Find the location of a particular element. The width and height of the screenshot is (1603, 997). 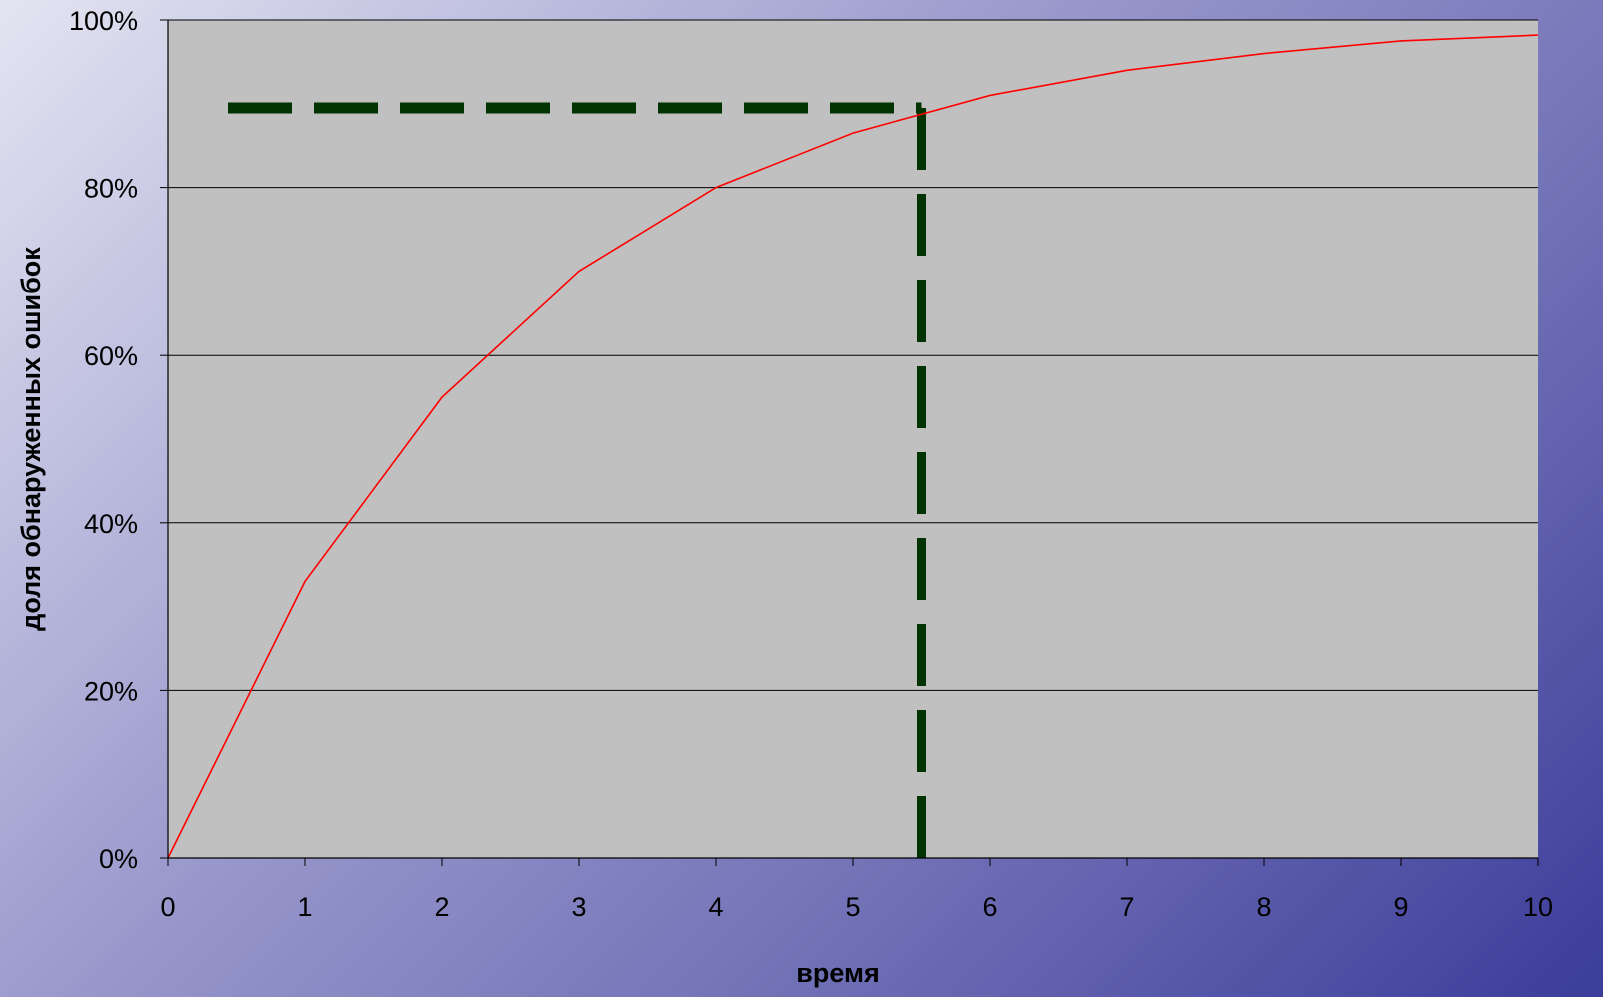

x-tick-label: 8 is located at coordinates (1263, 907).